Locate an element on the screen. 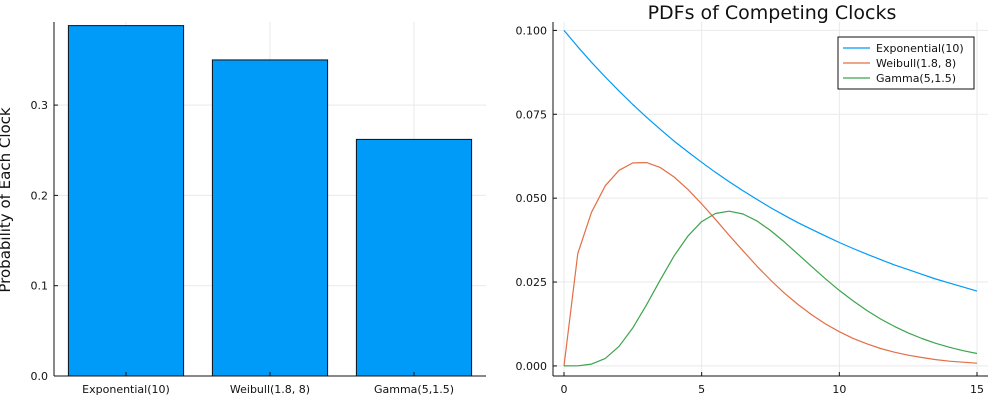  line-chart-y-tick-label: 0.025 is located at coordinates (532, 282).